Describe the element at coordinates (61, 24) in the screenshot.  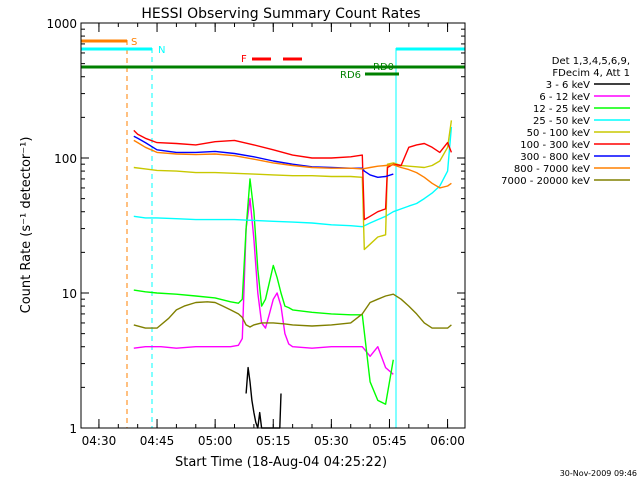
I see `y-tick-label-3: 1000` at that location.